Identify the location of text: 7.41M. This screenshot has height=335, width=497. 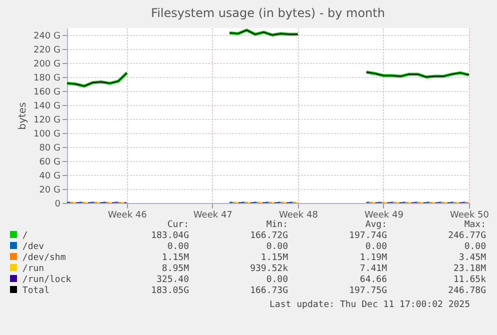
(372, 269).